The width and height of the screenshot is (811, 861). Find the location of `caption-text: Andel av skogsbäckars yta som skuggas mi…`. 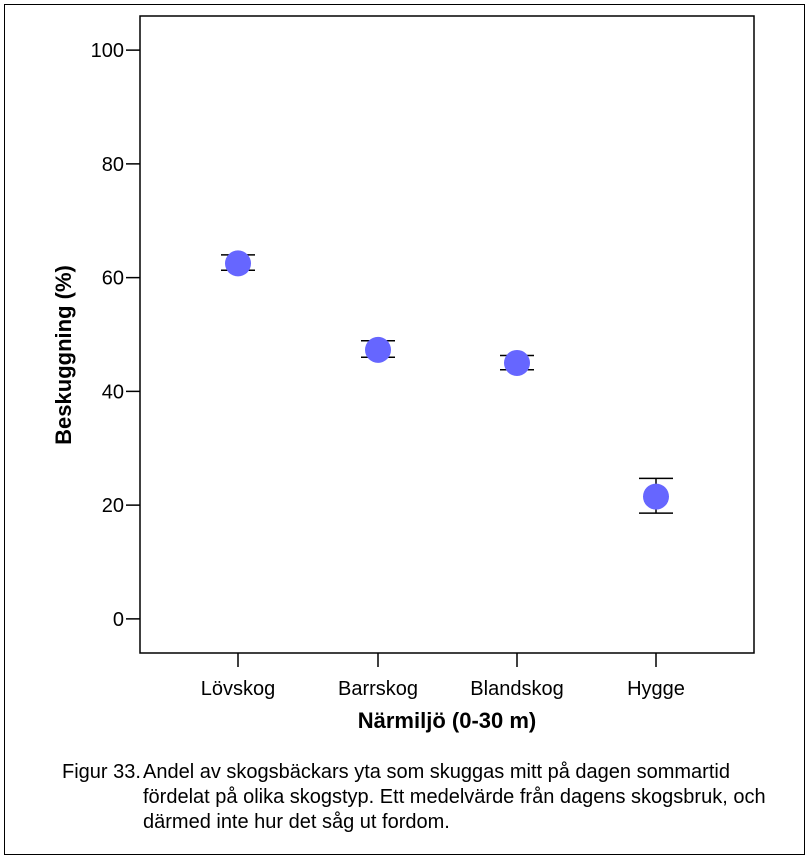

caption-text: Andel av skogsbäckars yta som skuggas mi… is located at coordinates (454, 797).